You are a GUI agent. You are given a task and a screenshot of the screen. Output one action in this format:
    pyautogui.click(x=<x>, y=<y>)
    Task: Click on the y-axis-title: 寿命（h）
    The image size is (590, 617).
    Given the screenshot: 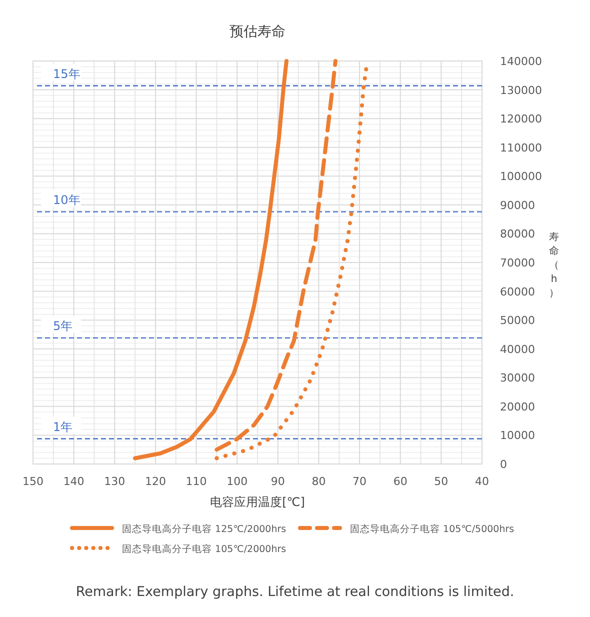 What is the action you would take?
    pyautogui.click(x=554, y=265)
    